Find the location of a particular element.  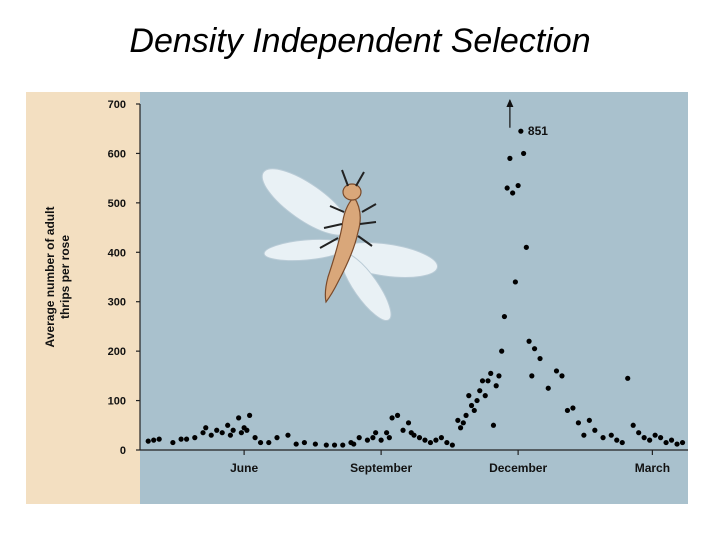

x-tick-label: March is located at coordinates (652, 468).